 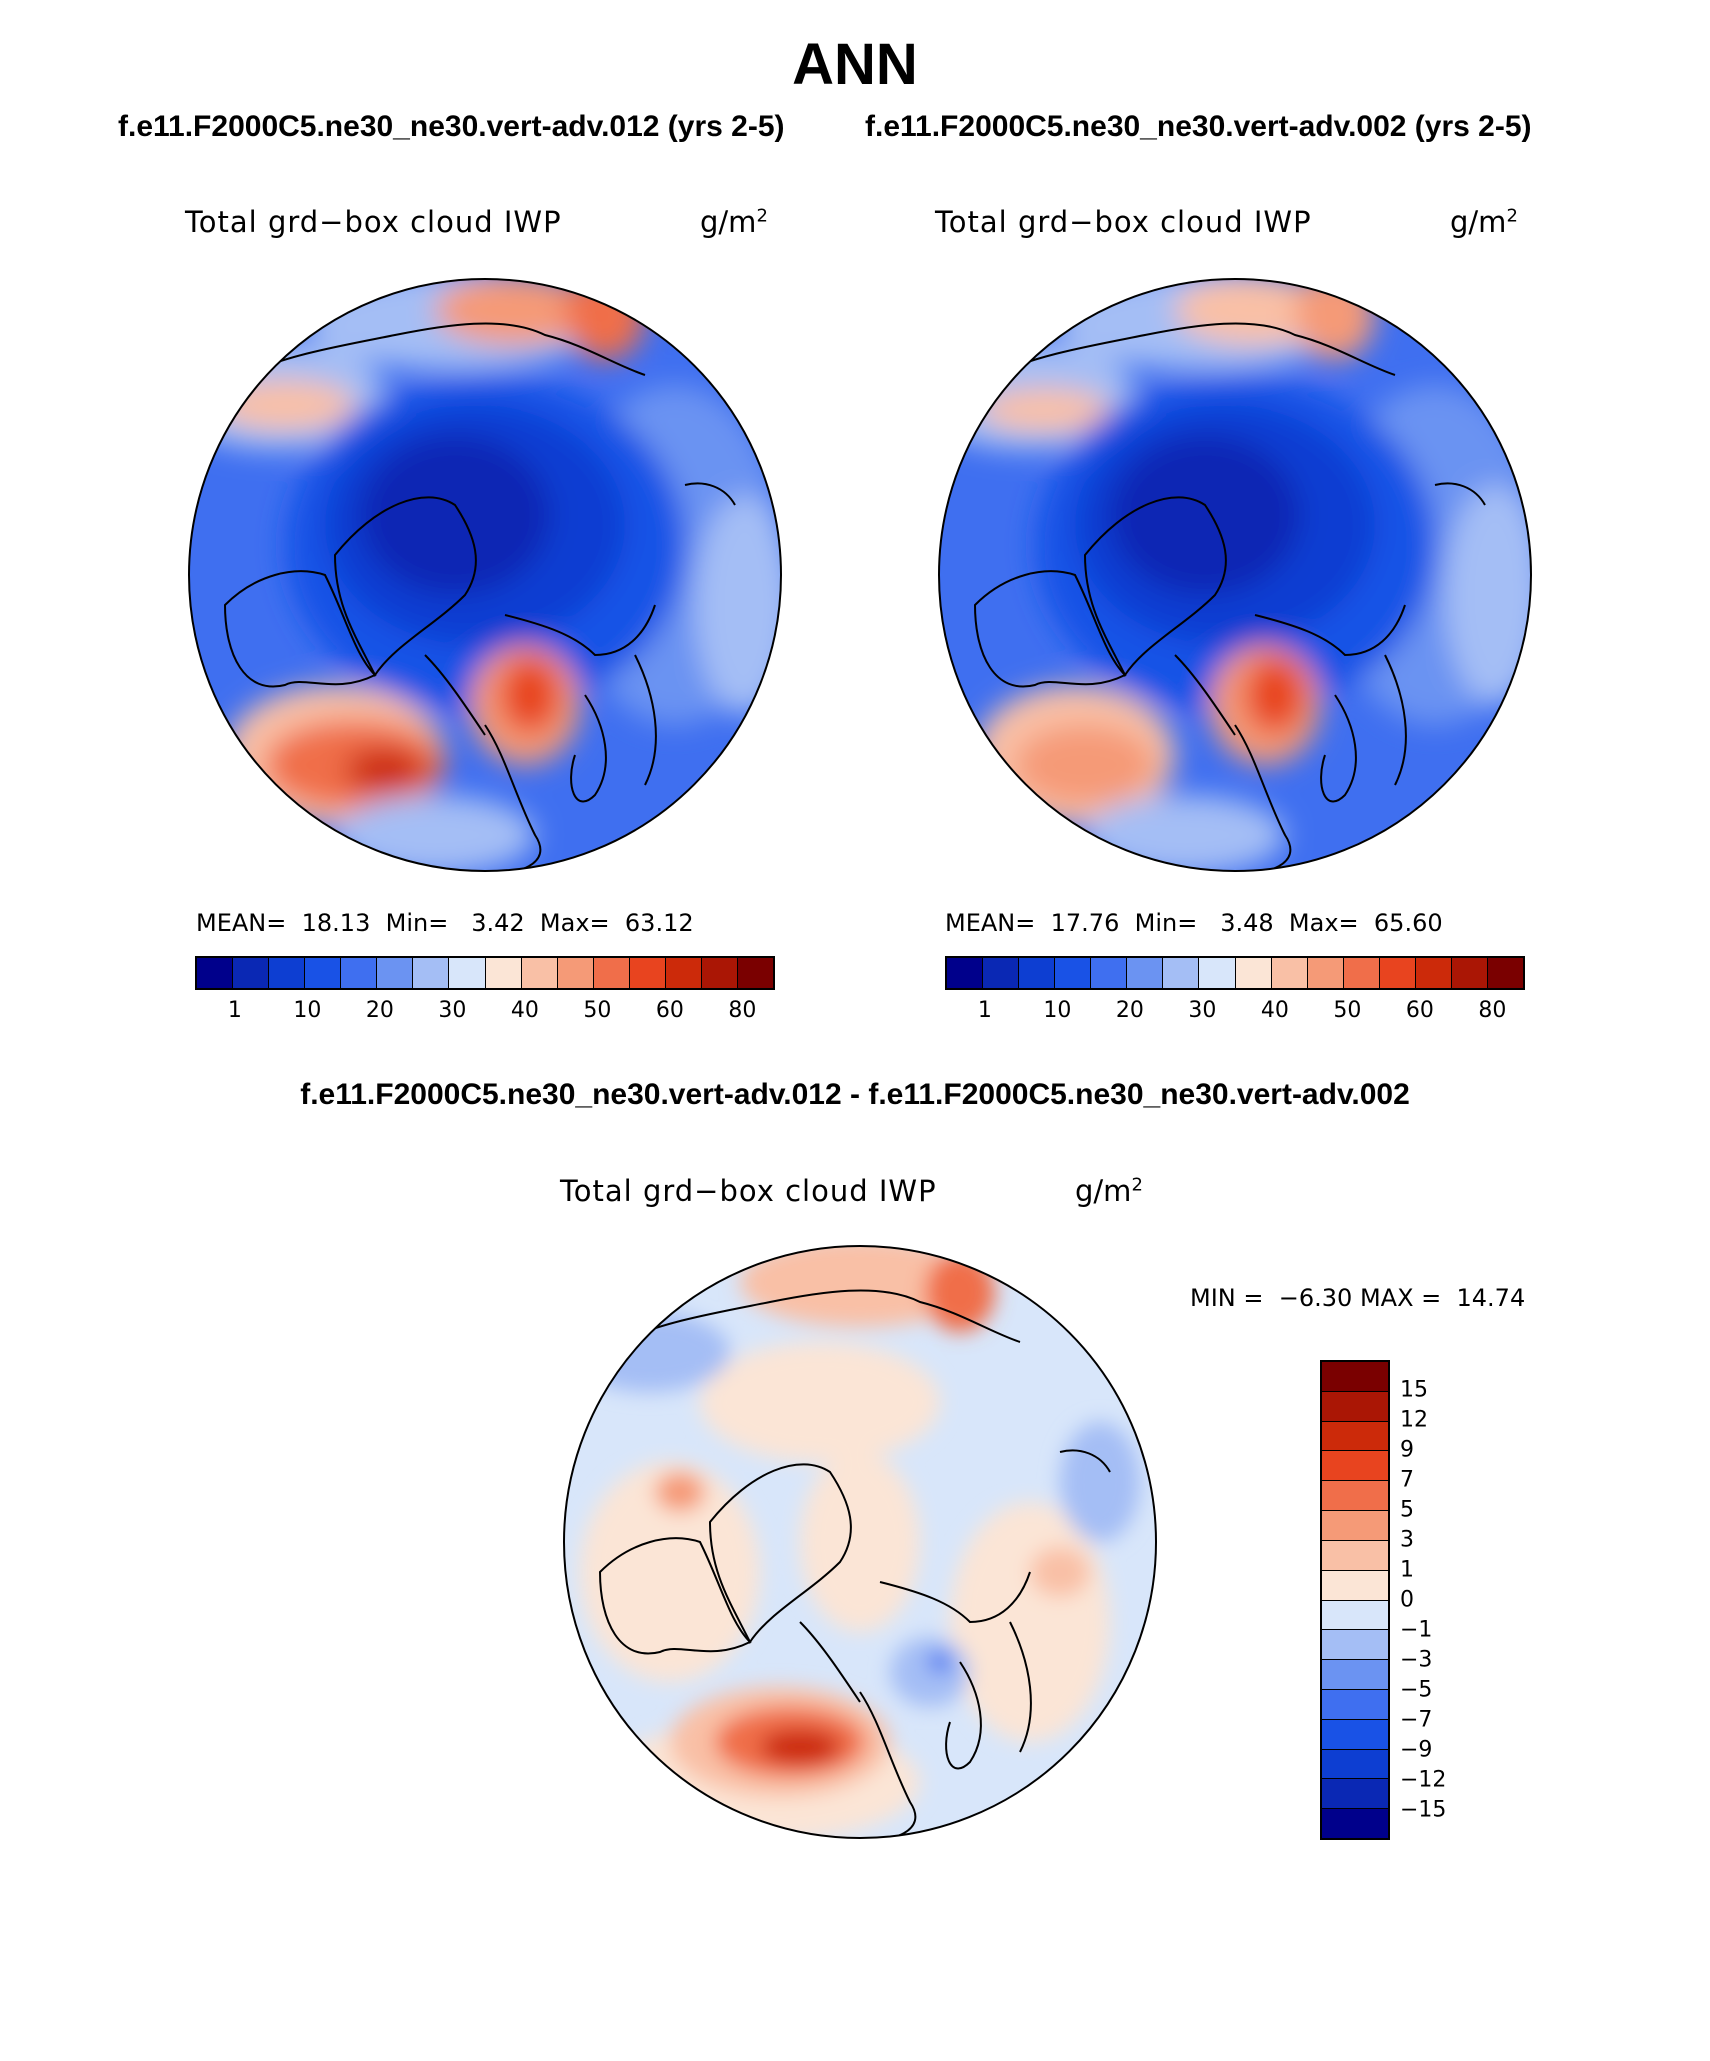 What do you see at coordinates (1416, 1630) in the screenshot?
I see `diff-colorbar-tick-label: −1` at bounding box center [1416, 1630].